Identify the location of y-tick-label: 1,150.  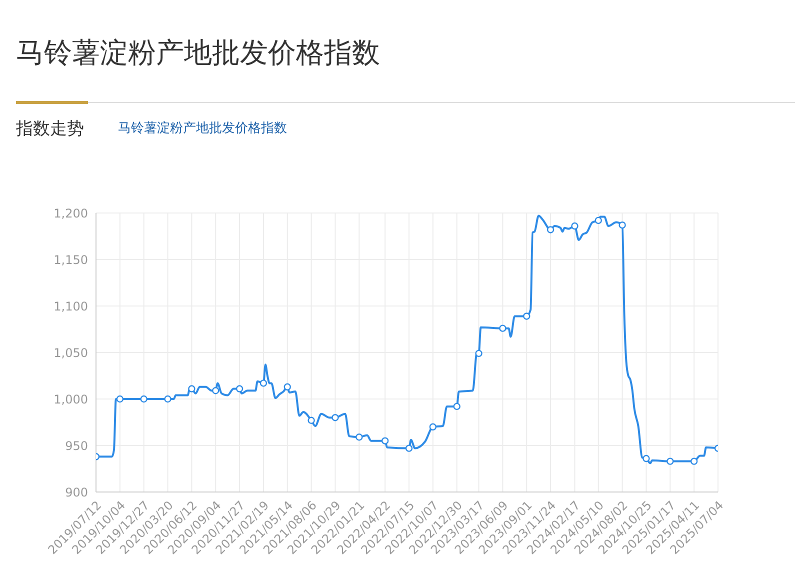
(71, 259).